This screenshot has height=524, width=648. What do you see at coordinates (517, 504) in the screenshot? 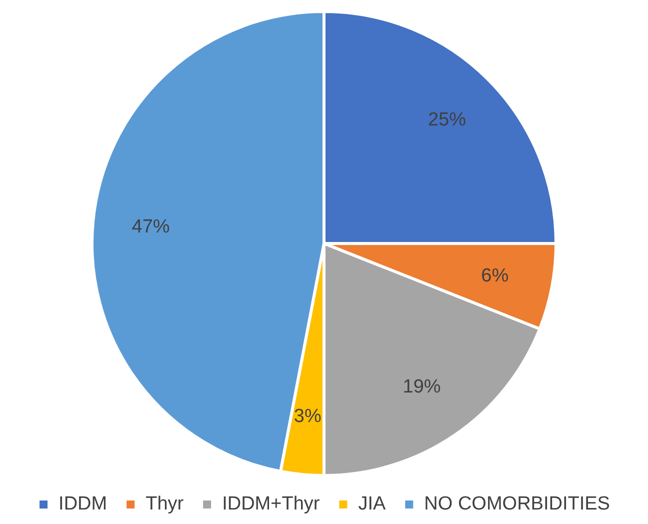
I see `legend-label: NO COMORBIDITIES` at bounding box center [517, 504].